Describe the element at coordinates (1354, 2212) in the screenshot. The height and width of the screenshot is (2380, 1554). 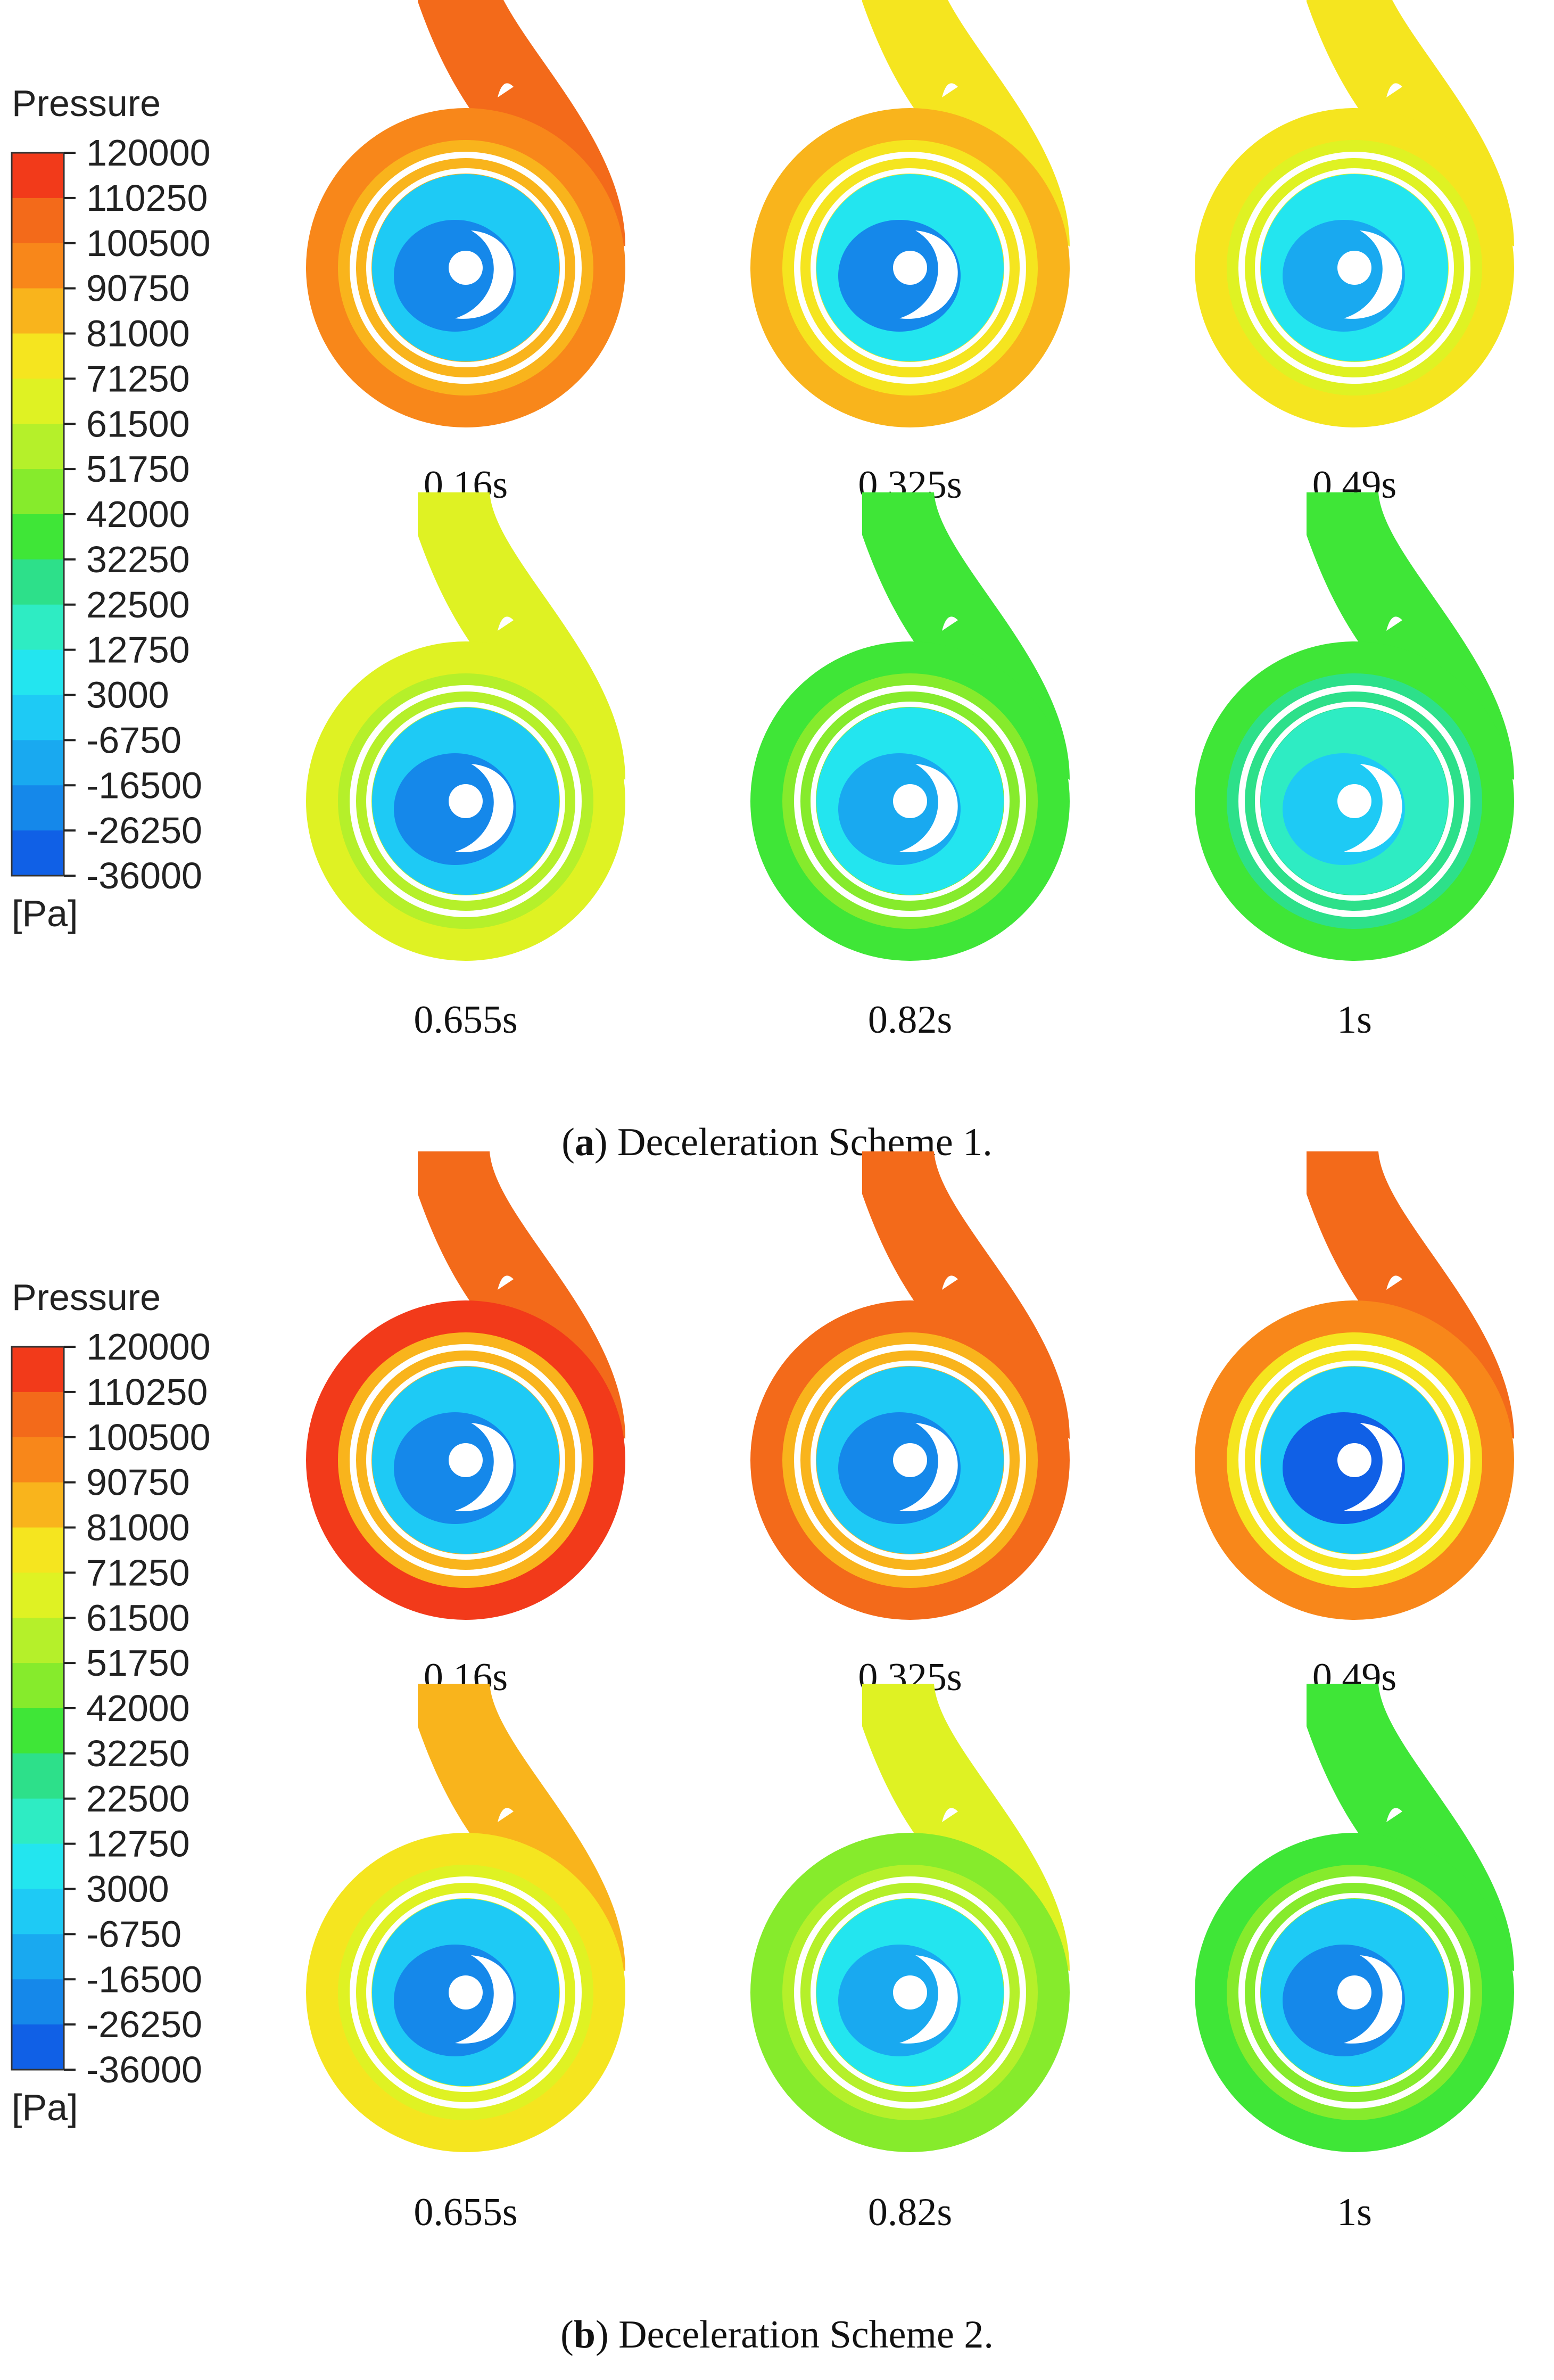
I see `time-label: 1s` at that location.